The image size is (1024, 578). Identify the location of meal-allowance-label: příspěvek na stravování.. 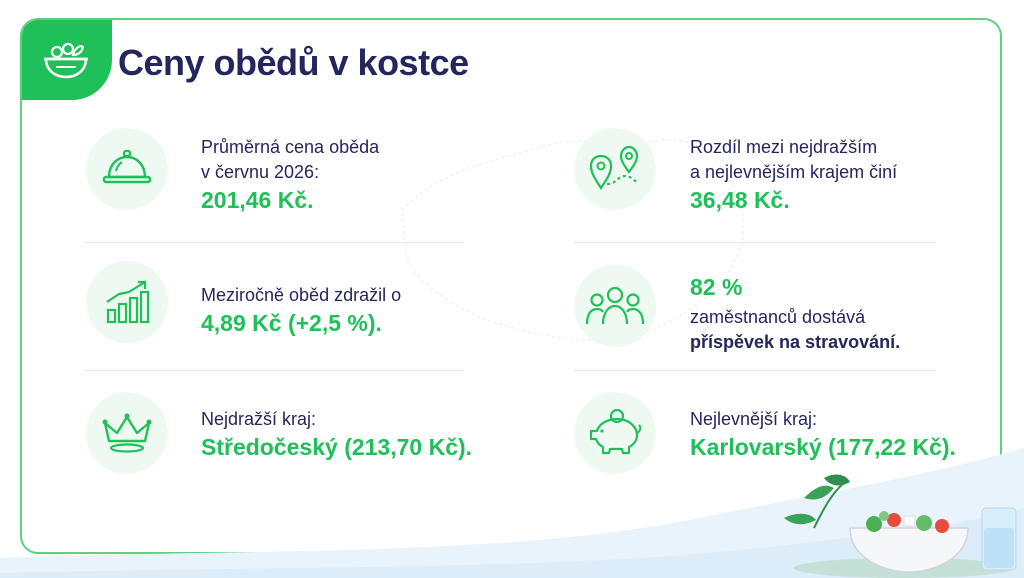
(795, 342).